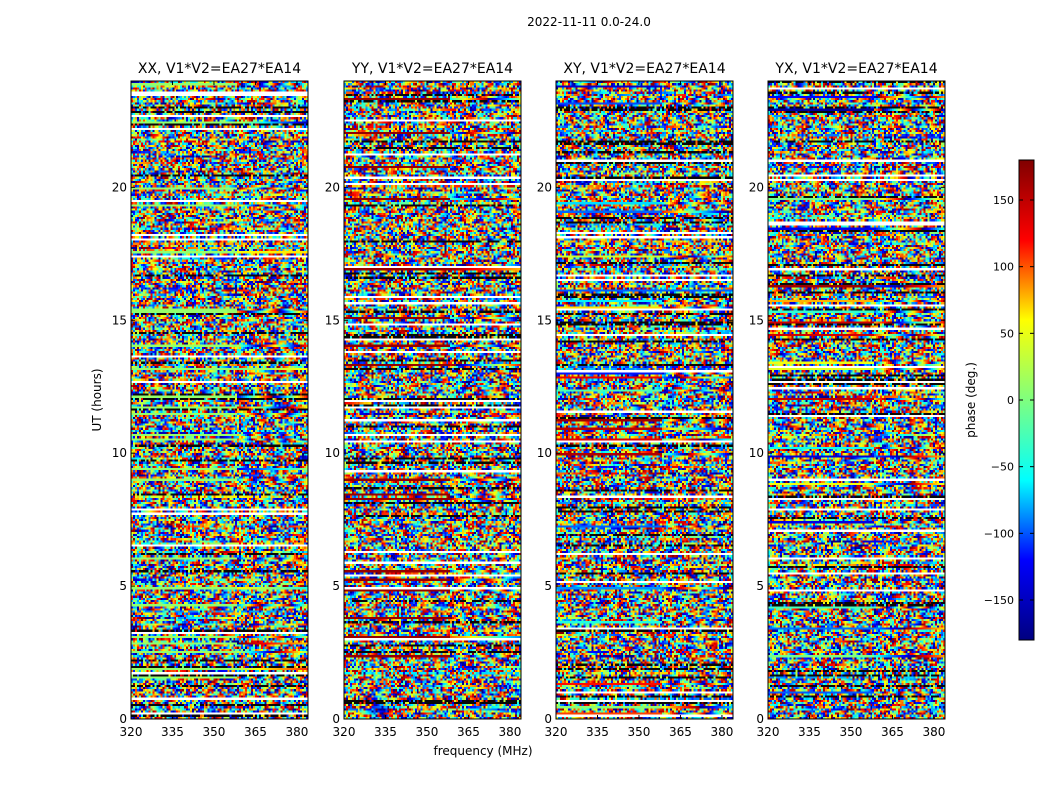 This screenshot has width=1050, height=800. What do you see at coordinates (1003, 200) in the screenshot?
I see `colorbar-tick-label: 150` at bounding box center [1003, 200].